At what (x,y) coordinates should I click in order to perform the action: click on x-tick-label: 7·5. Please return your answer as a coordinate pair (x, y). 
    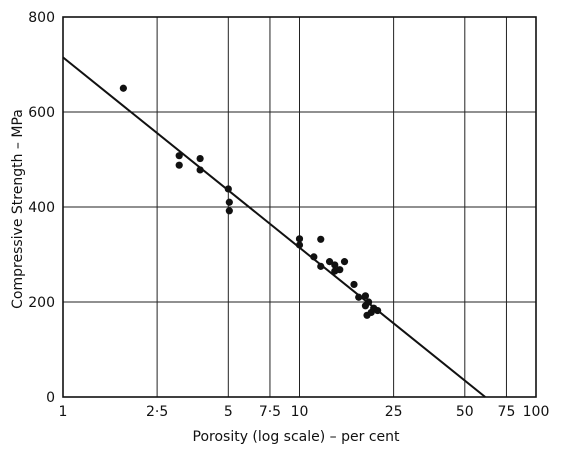
    Looking at the image, I should click on (270, 412).